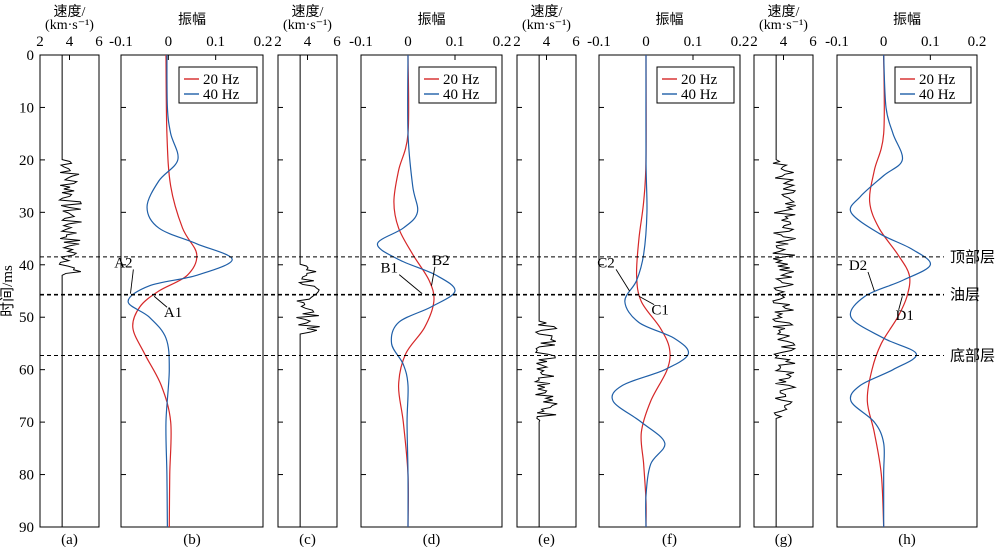 Image resolution: width=1000 pixels, height=547 pixels. I want to click on x-tick-label-h: 0.2, so click(977, 42).